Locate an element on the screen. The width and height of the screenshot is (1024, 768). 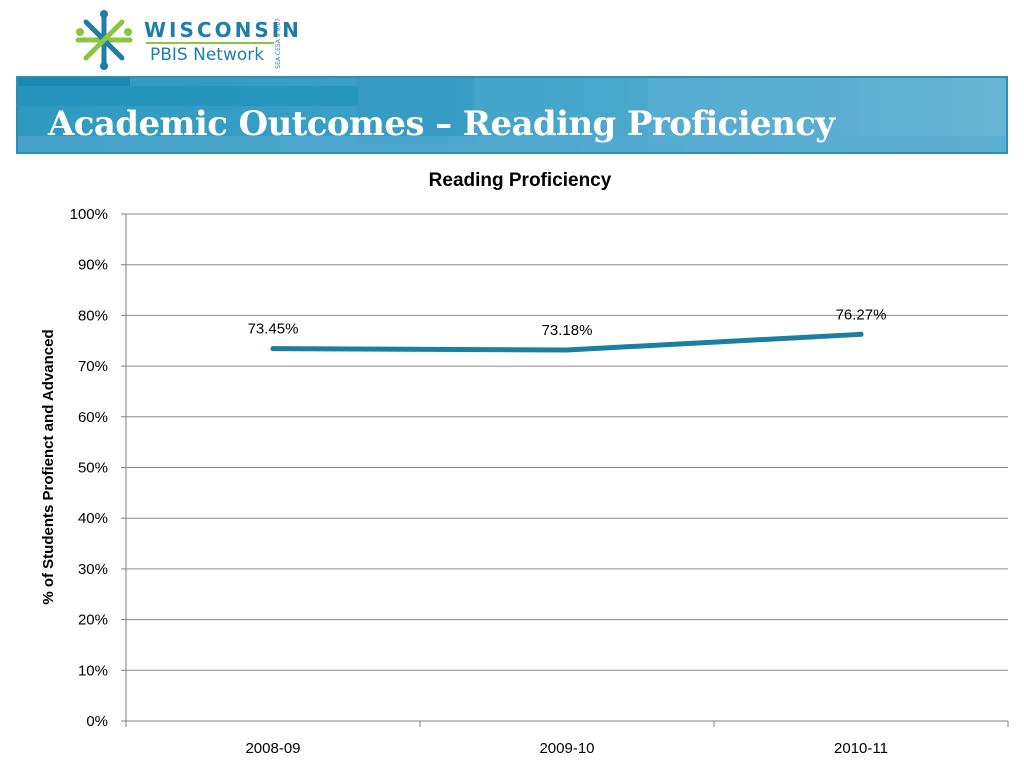
y-axis-ticks: 0% 10% 20% 30% 40% 50% 60% 70% 80% 90% 100% is located at coordinates (98, 468).